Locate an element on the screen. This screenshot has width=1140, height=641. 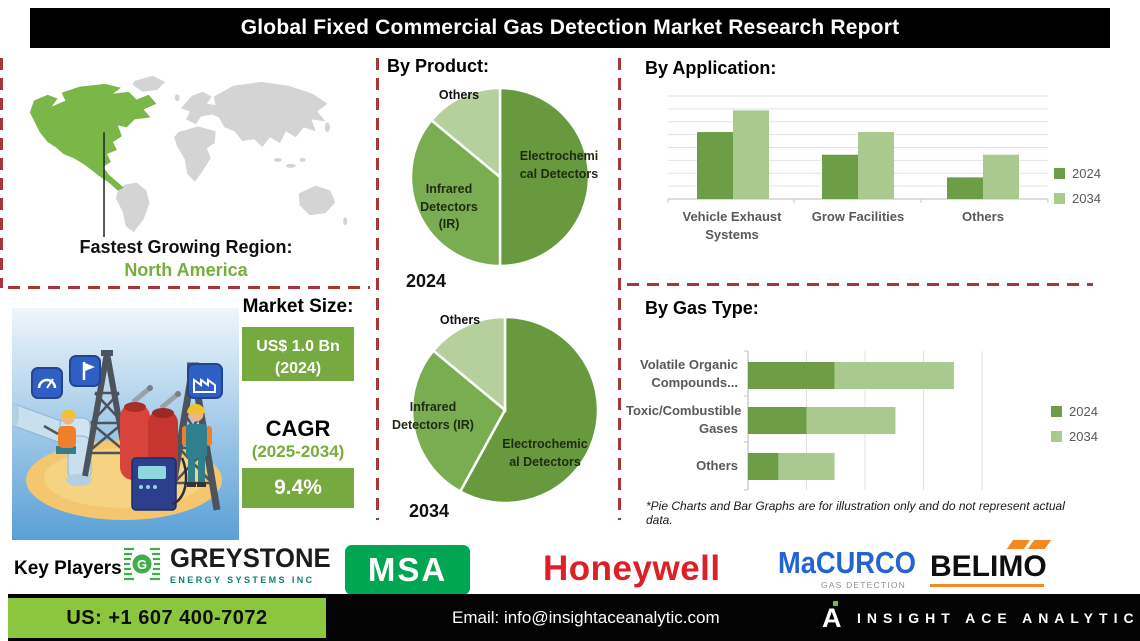
pie-chart-2034 is located at coordinates (505, 410).